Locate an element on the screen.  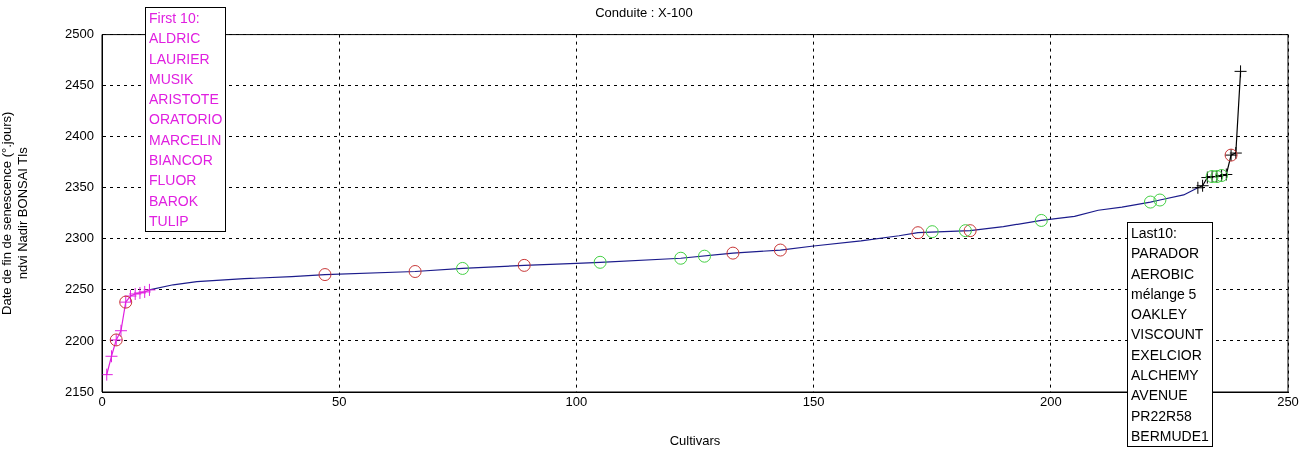
x-tick-label: 150 is located at coordinates (813, 402).